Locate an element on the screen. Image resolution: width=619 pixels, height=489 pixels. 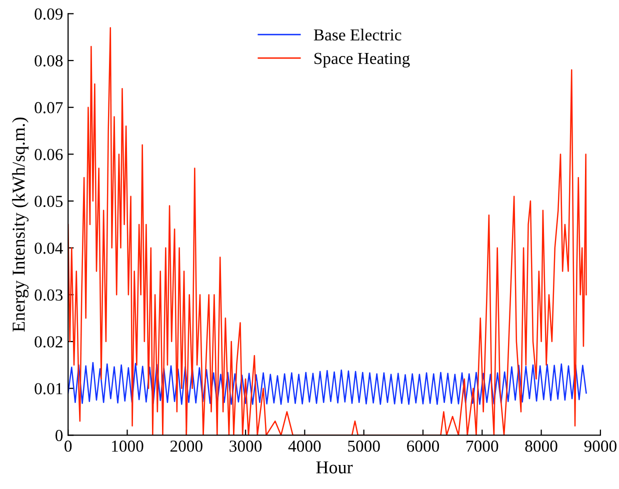
y-tick-label: 0.08 is located at coordinates (48, 61).